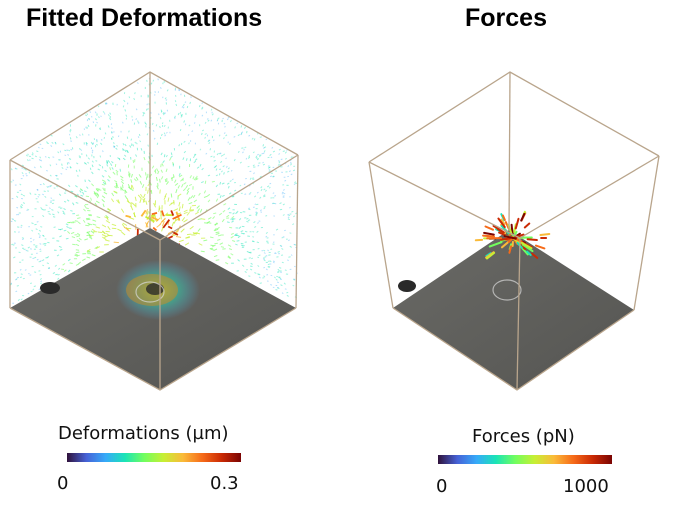 This screenshot has width=674, height=518. I want to click on forces-colorbar-max: 1000, so click(586, 486).